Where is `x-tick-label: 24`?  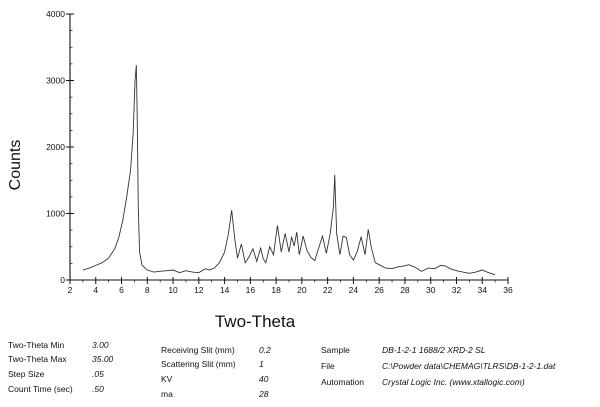
x-tick-label: 24 is located at coordinates (354, 290).